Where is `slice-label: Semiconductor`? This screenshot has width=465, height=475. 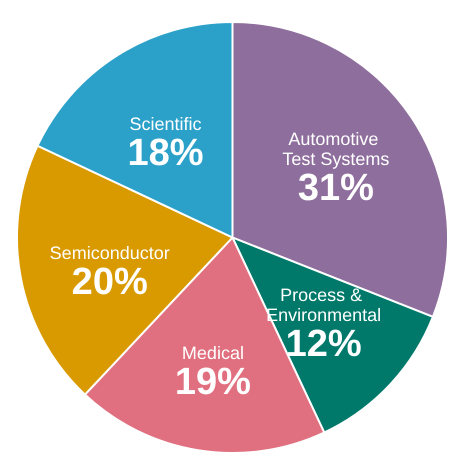 slice-label: Semiconductor is located at coordinates (110, 252).